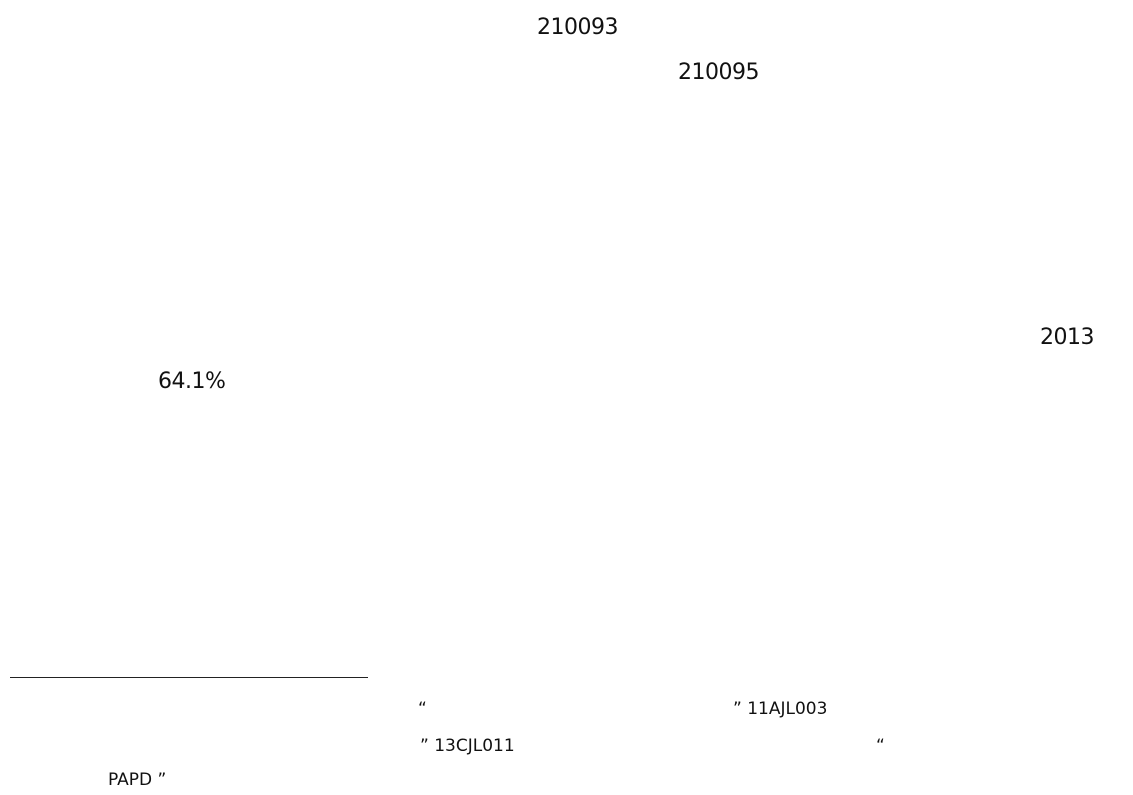 The height and width of the screenshot is (795, 1133). I want to click on postal-code-1: 210093, so click(577, 27).